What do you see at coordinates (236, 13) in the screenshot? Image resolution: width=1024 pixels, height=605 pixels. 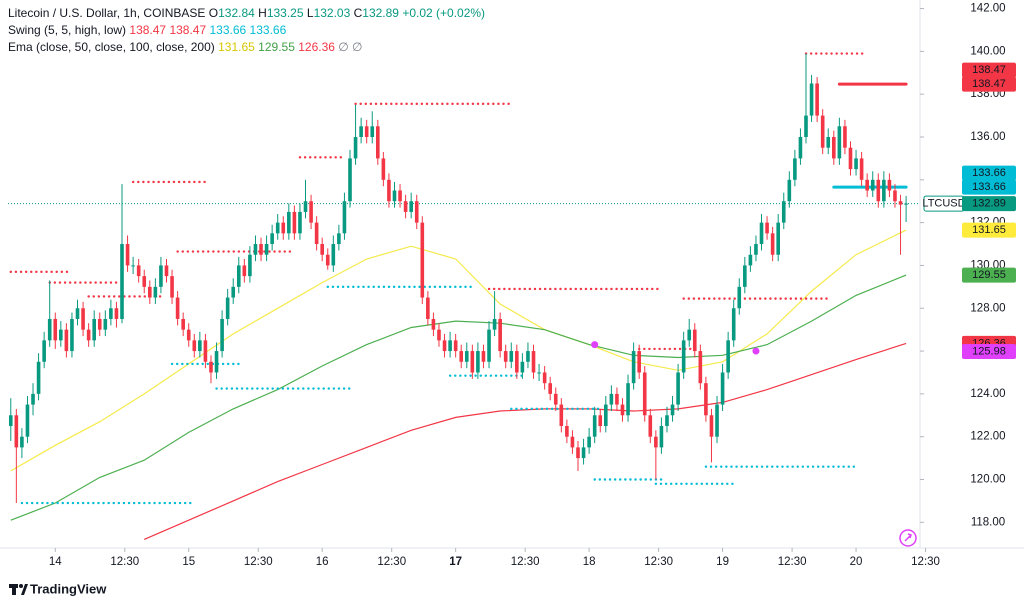 I see `ohlc-value: 132.84` at bounding box center [236, 13].